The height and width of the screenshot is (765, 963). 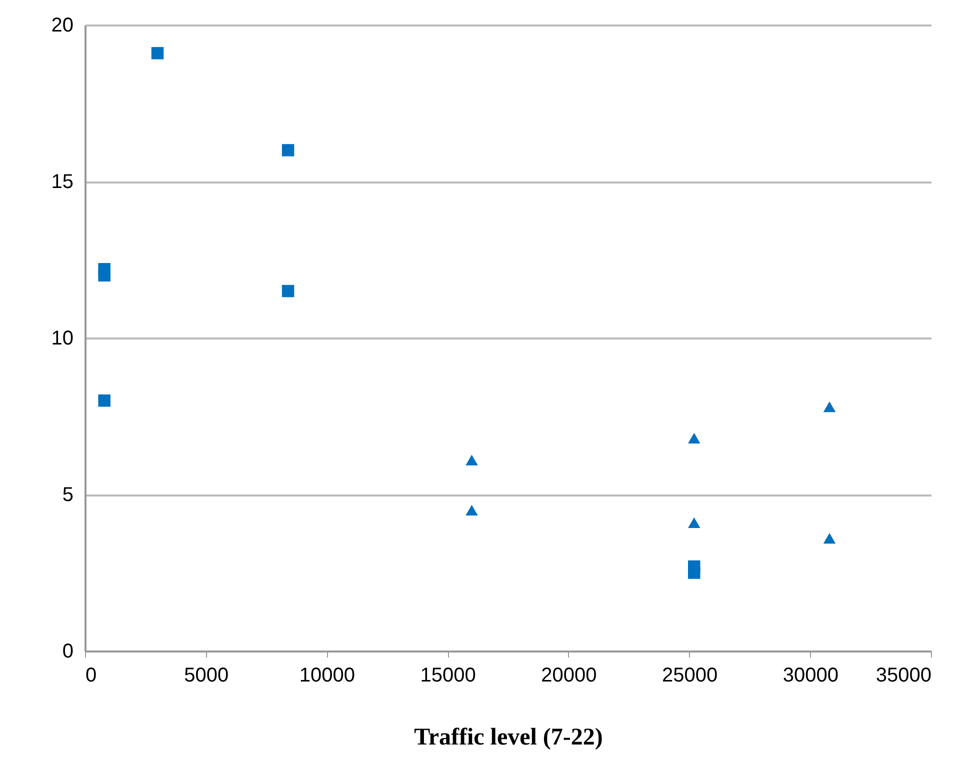 What do you see at coordinates (508, 737) in the screenshot?
I see `x-axis-title: Traffic level (7-22)` at bounding box center [508, 737].